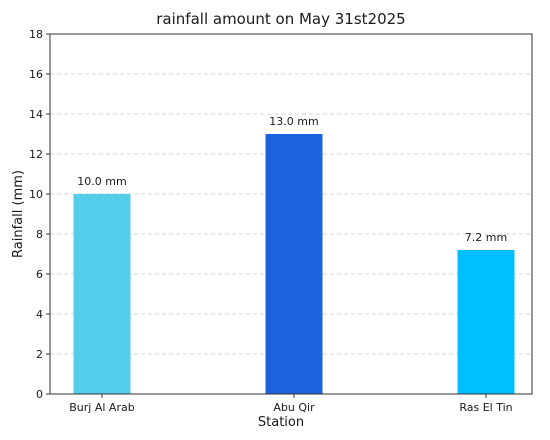 The width and height of the screenshot is (550, 440). Describe the element at coordinates (486, 237) in the screenshot. I see `bar-value-label: 7.2 mm` at that location.